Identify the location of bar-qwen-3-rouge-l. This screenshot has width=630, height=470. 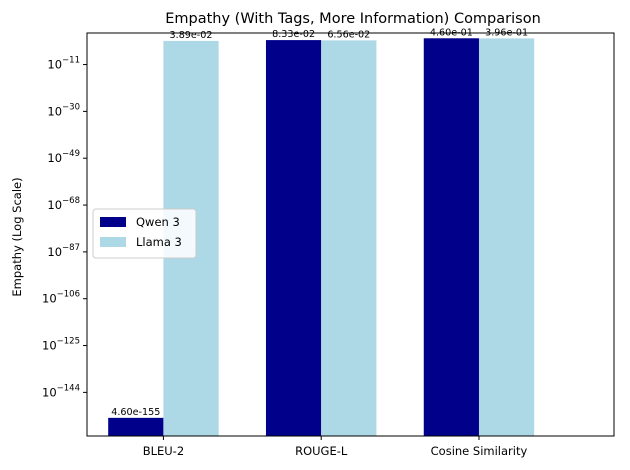
(293, 238).